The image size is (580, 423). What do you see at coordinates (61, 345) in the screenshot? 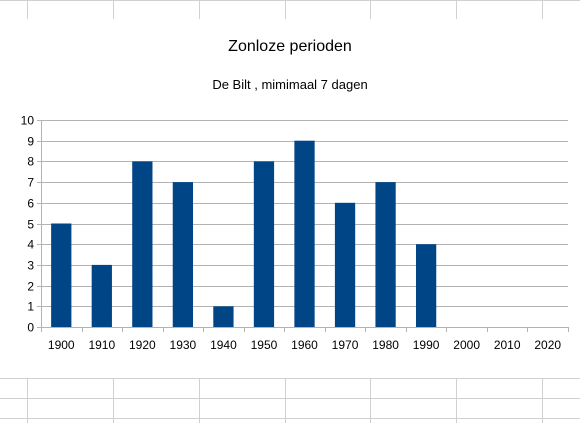
I see `x-tick-label: 1900` at bounding box center [61, 345].